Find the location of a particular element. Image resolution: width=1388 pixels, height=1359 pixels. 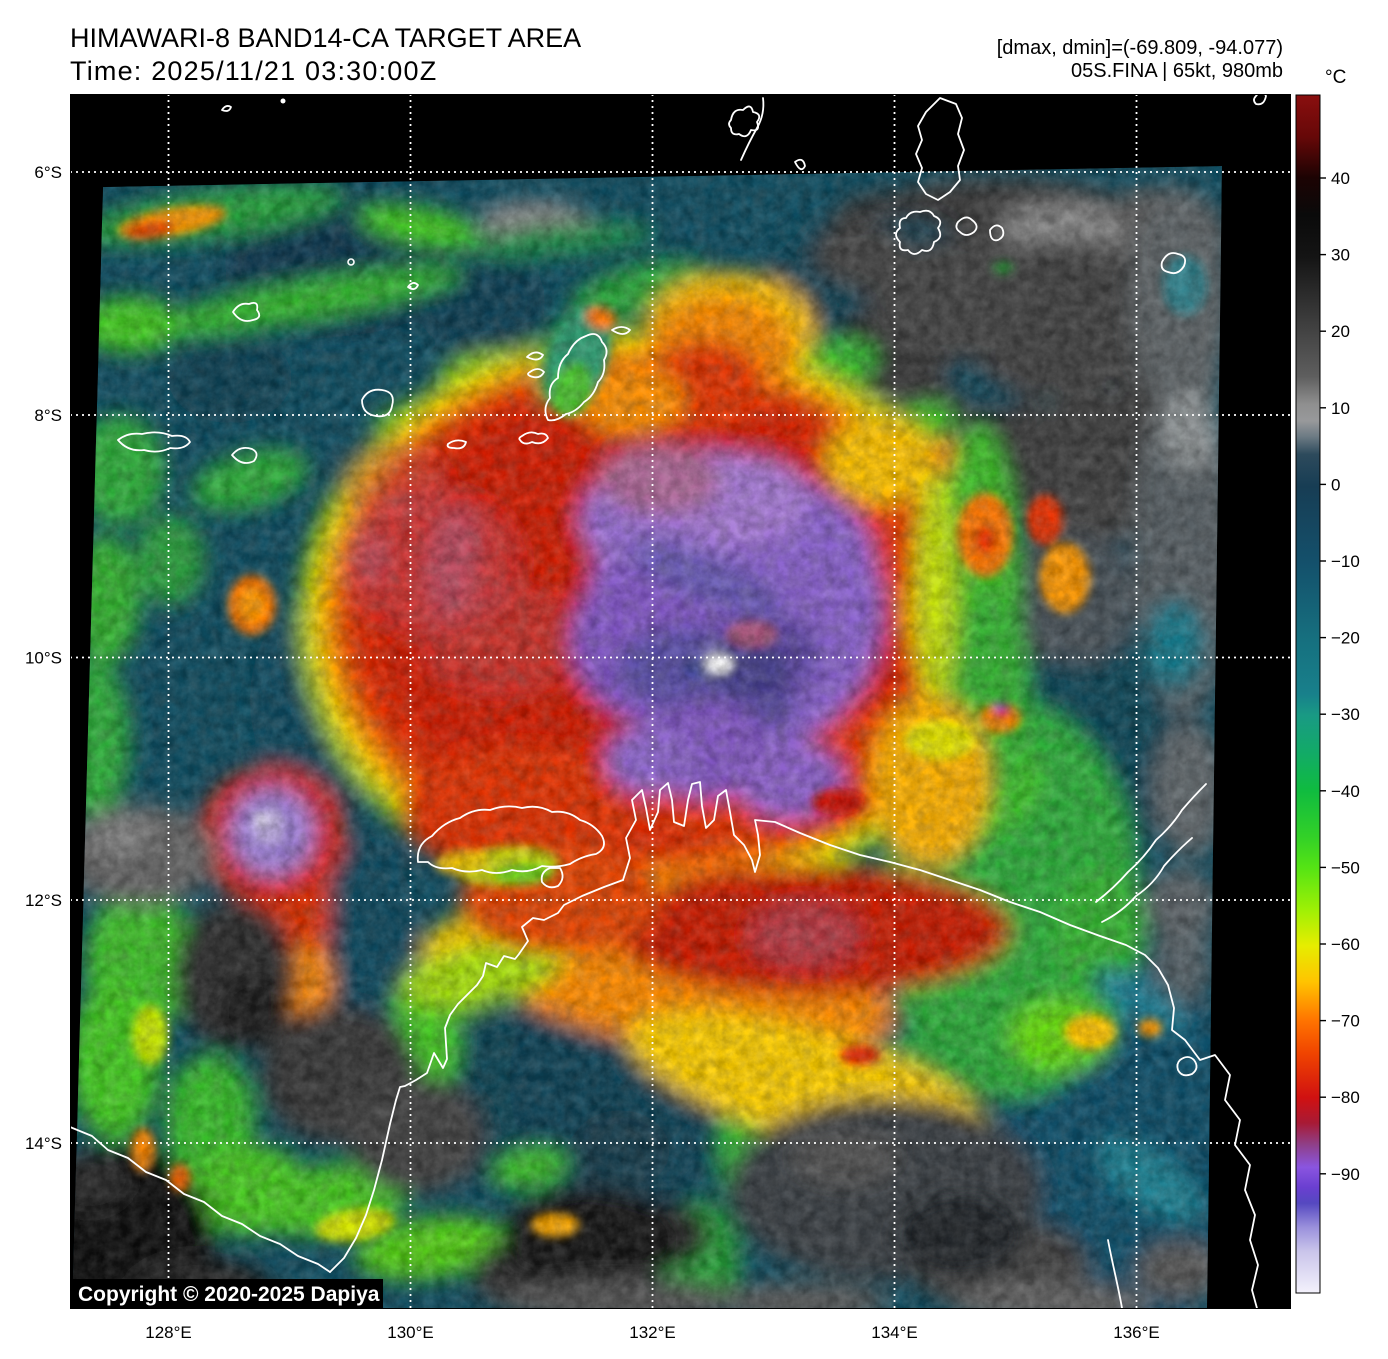

svg-text: °C is located at coordinates (1335, 77).